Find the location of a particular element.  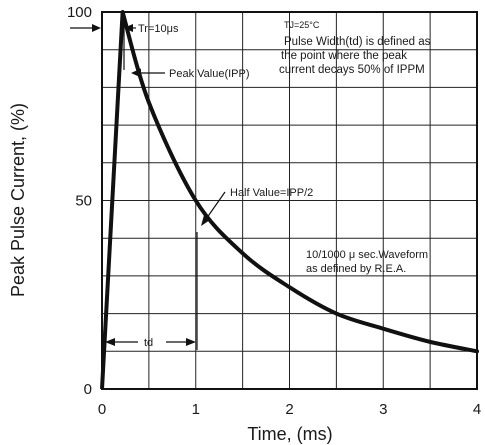

x-tick-label: 1 is located at coordinates (196, 409).